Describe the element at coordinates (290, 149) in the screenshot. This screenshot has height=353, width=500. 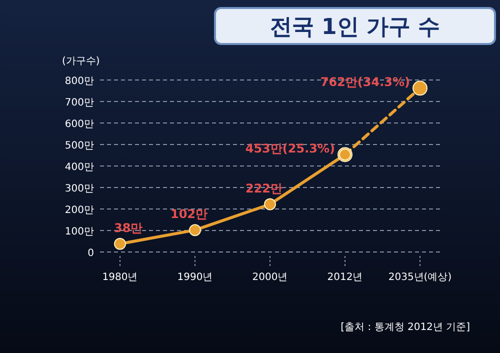
I see `data-label: 453만(25.3%)` at that location.